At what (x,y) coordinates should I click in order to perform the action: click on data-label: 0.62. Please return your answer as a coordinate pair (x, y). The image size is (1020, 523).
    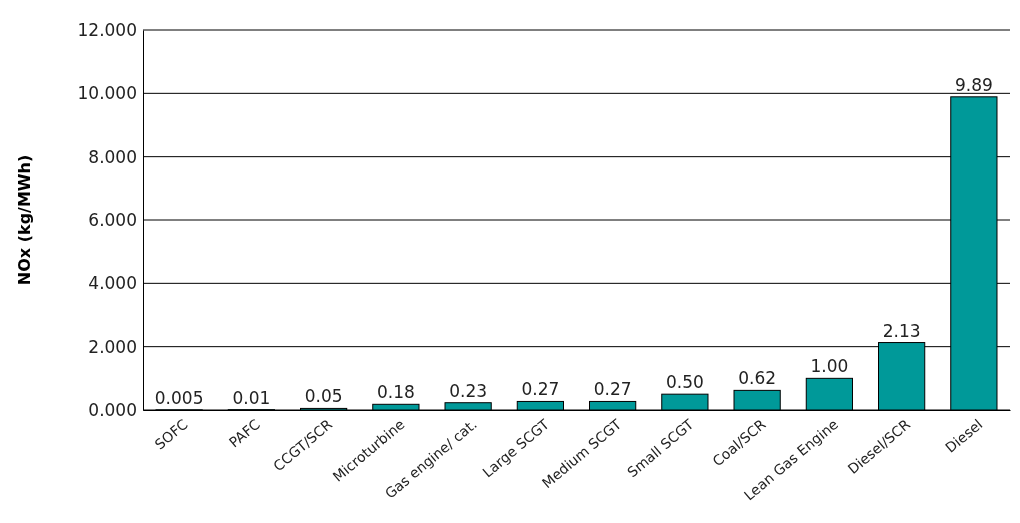
    Looking at the image, I should click on (757, 378).